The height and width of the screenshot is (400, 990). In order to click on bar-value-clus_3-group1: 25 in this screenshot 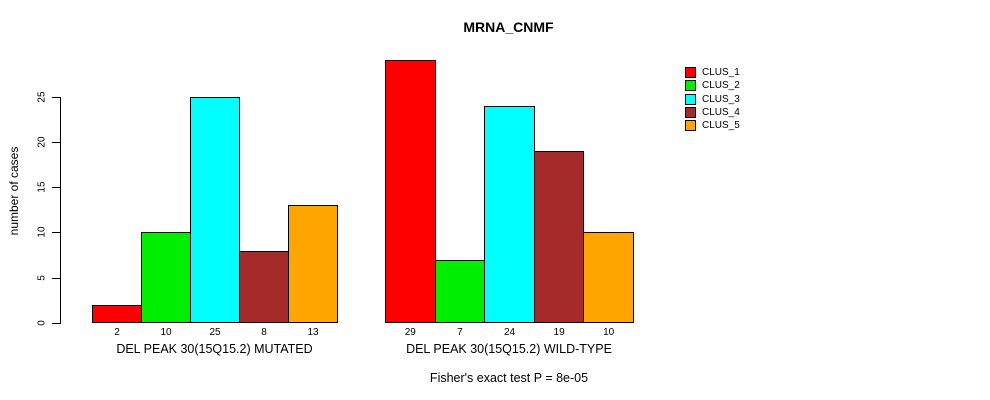, I will do `click(215, 332)`.